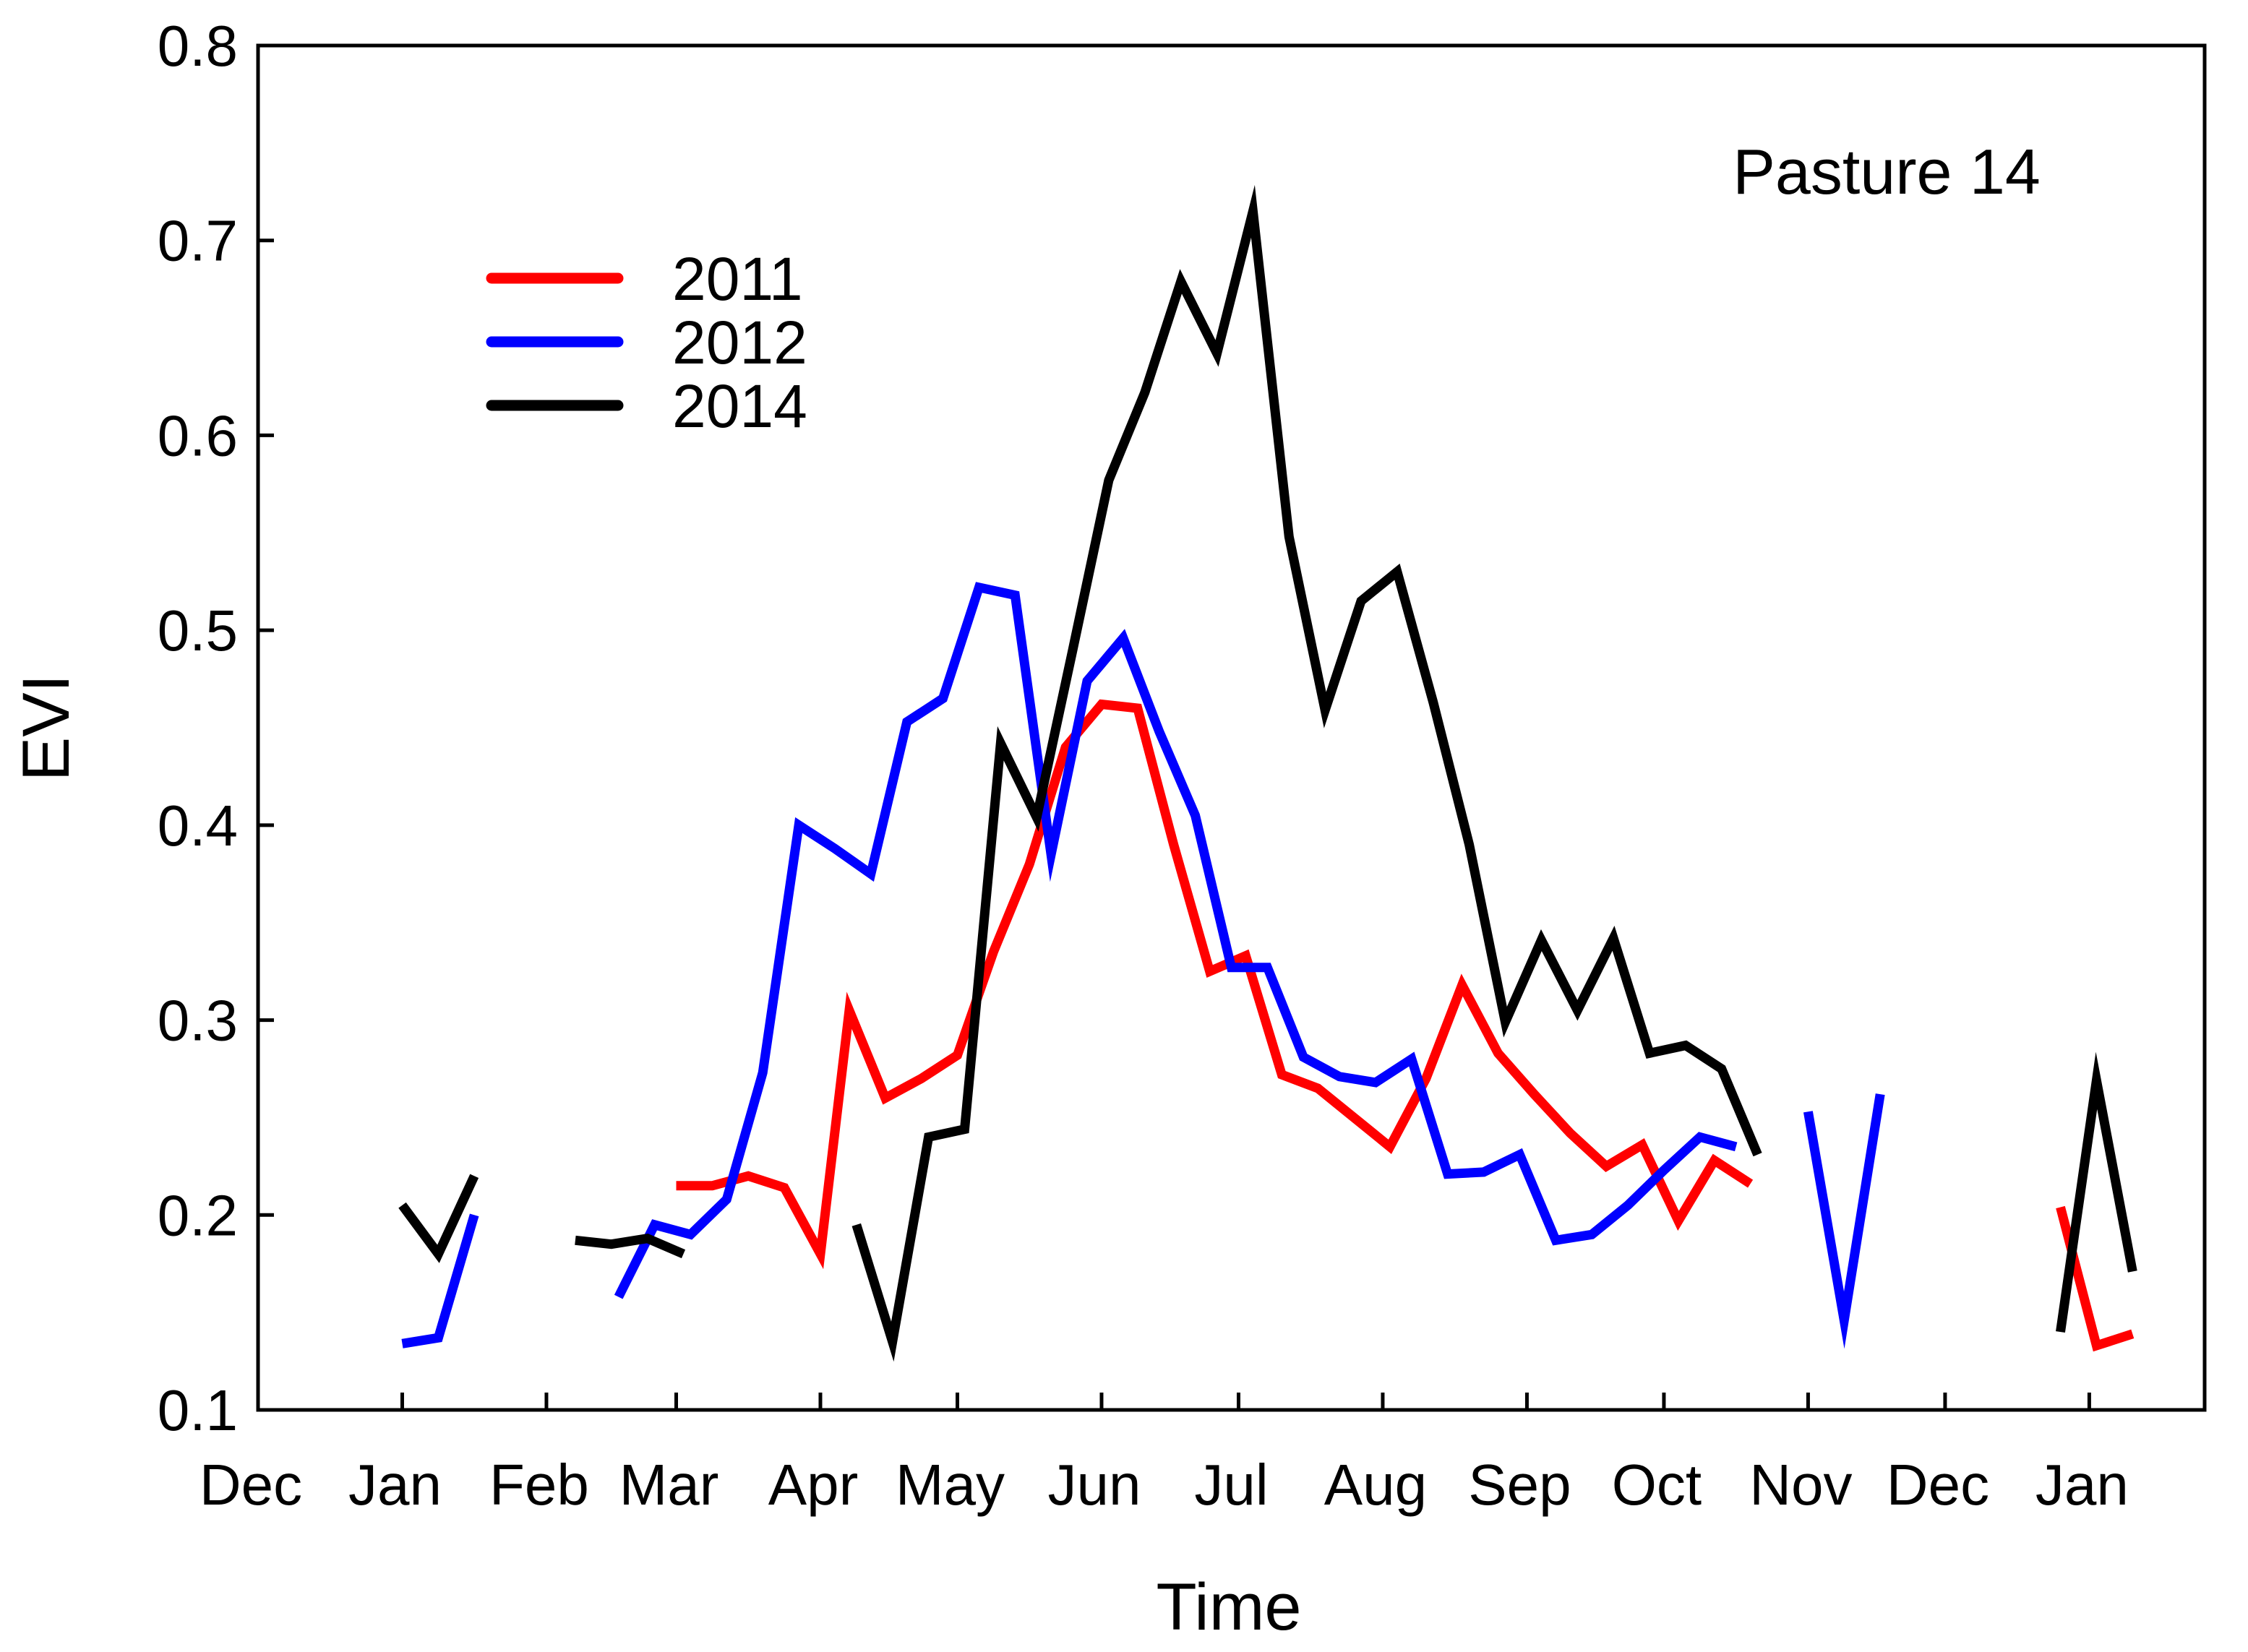 This screenshot has width=2248, height=1652. I want to click on x-tick-label: May, so click(951, 1485).